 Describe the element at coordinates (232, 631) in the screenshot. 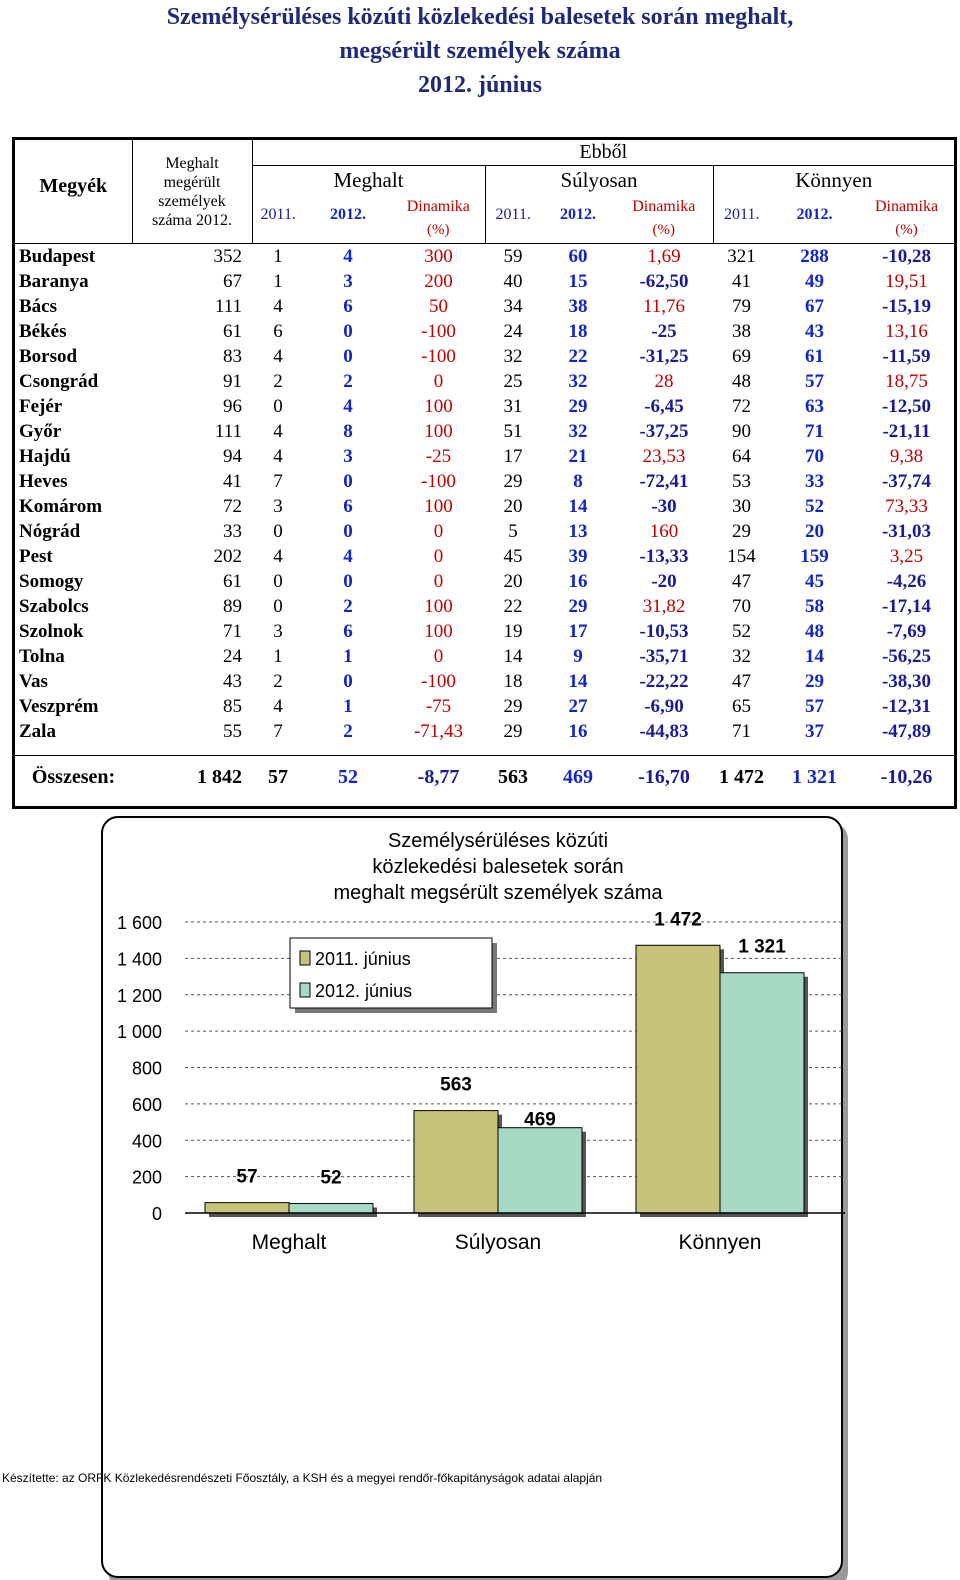

I see `total-value: 71` at that location.